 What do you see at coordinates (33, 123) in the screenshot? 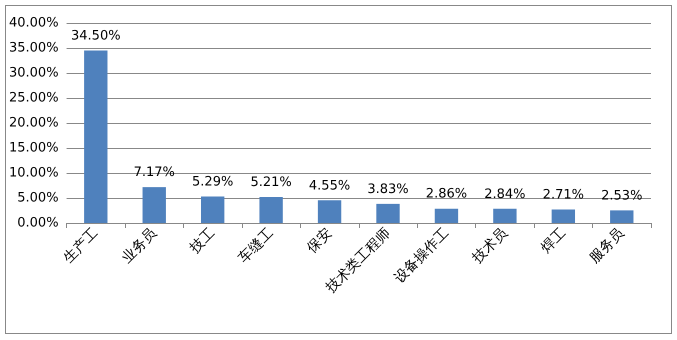
I see `y-tick-label: 20.00%` at bounding box center [33, 123].